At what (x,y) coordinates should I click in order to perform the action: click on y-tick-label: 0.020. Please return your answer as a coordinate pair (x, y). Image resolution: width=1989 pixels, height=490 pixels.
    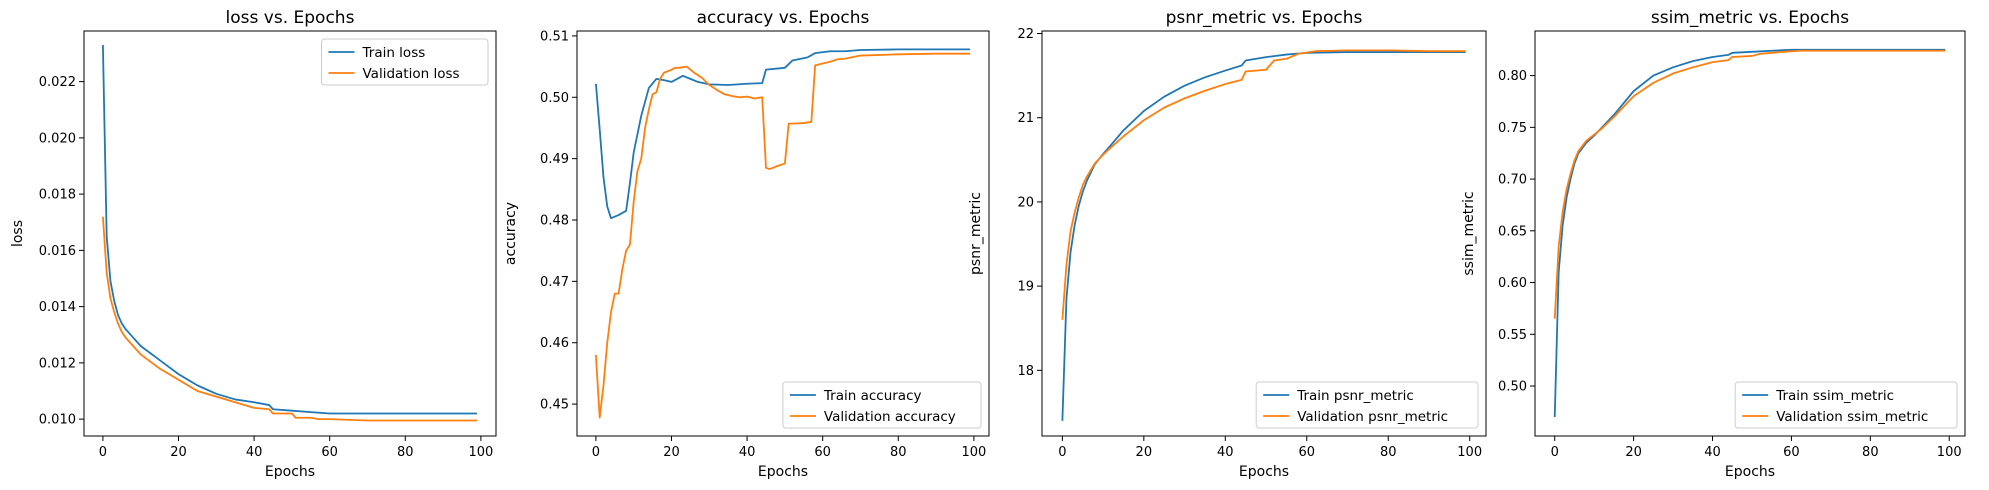
    Looking at the image, I should click on (57, 138).